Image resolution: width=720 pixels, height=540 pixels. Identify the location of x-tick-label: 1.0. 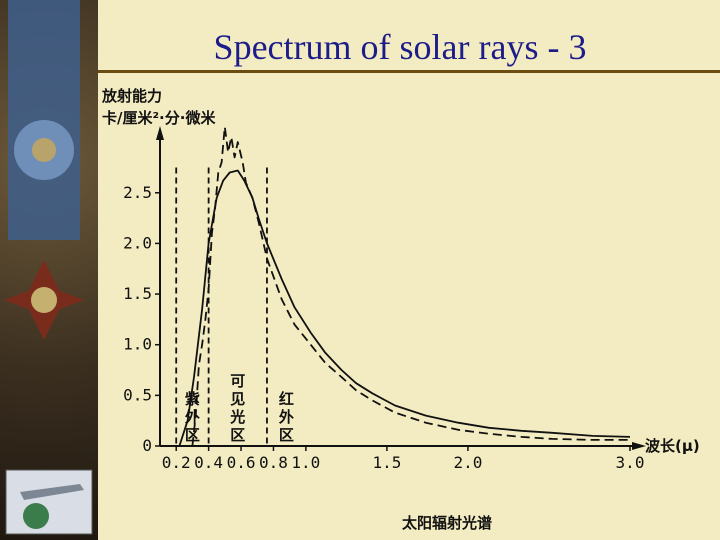
(305, 462).